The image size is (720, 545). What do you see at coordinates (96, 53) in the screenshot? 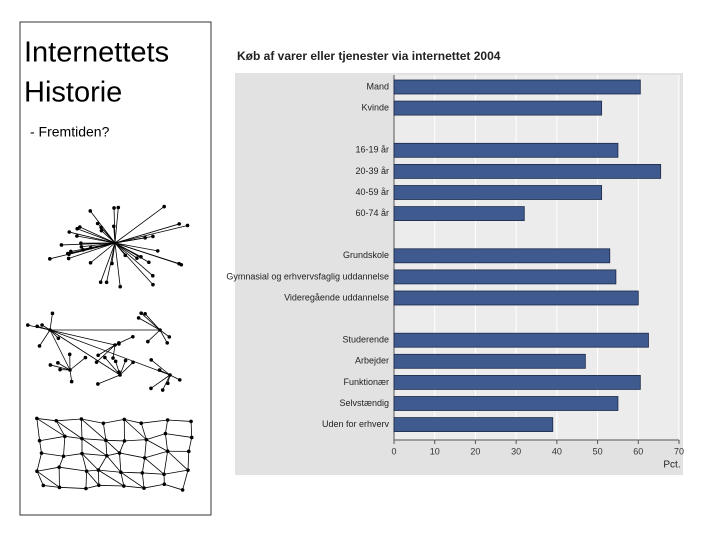
I see `slide-title: Internettets` at bounding box center [96, 53].